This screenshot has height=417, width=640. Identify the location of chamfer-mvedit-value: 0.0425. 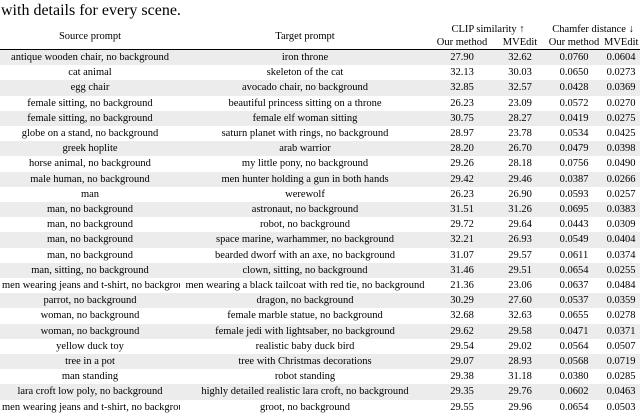
(621, 134).